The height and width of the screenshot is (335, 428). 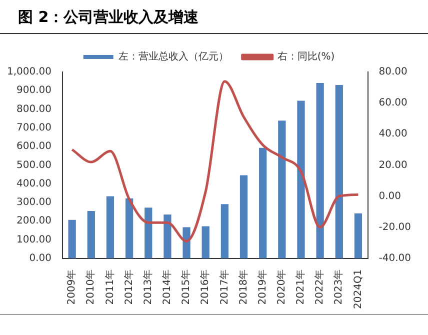 What do you see at coordinates (34, 146) in the screenshot?
I see `y-tick-label: 600.00` at bounding box center [34, 146].